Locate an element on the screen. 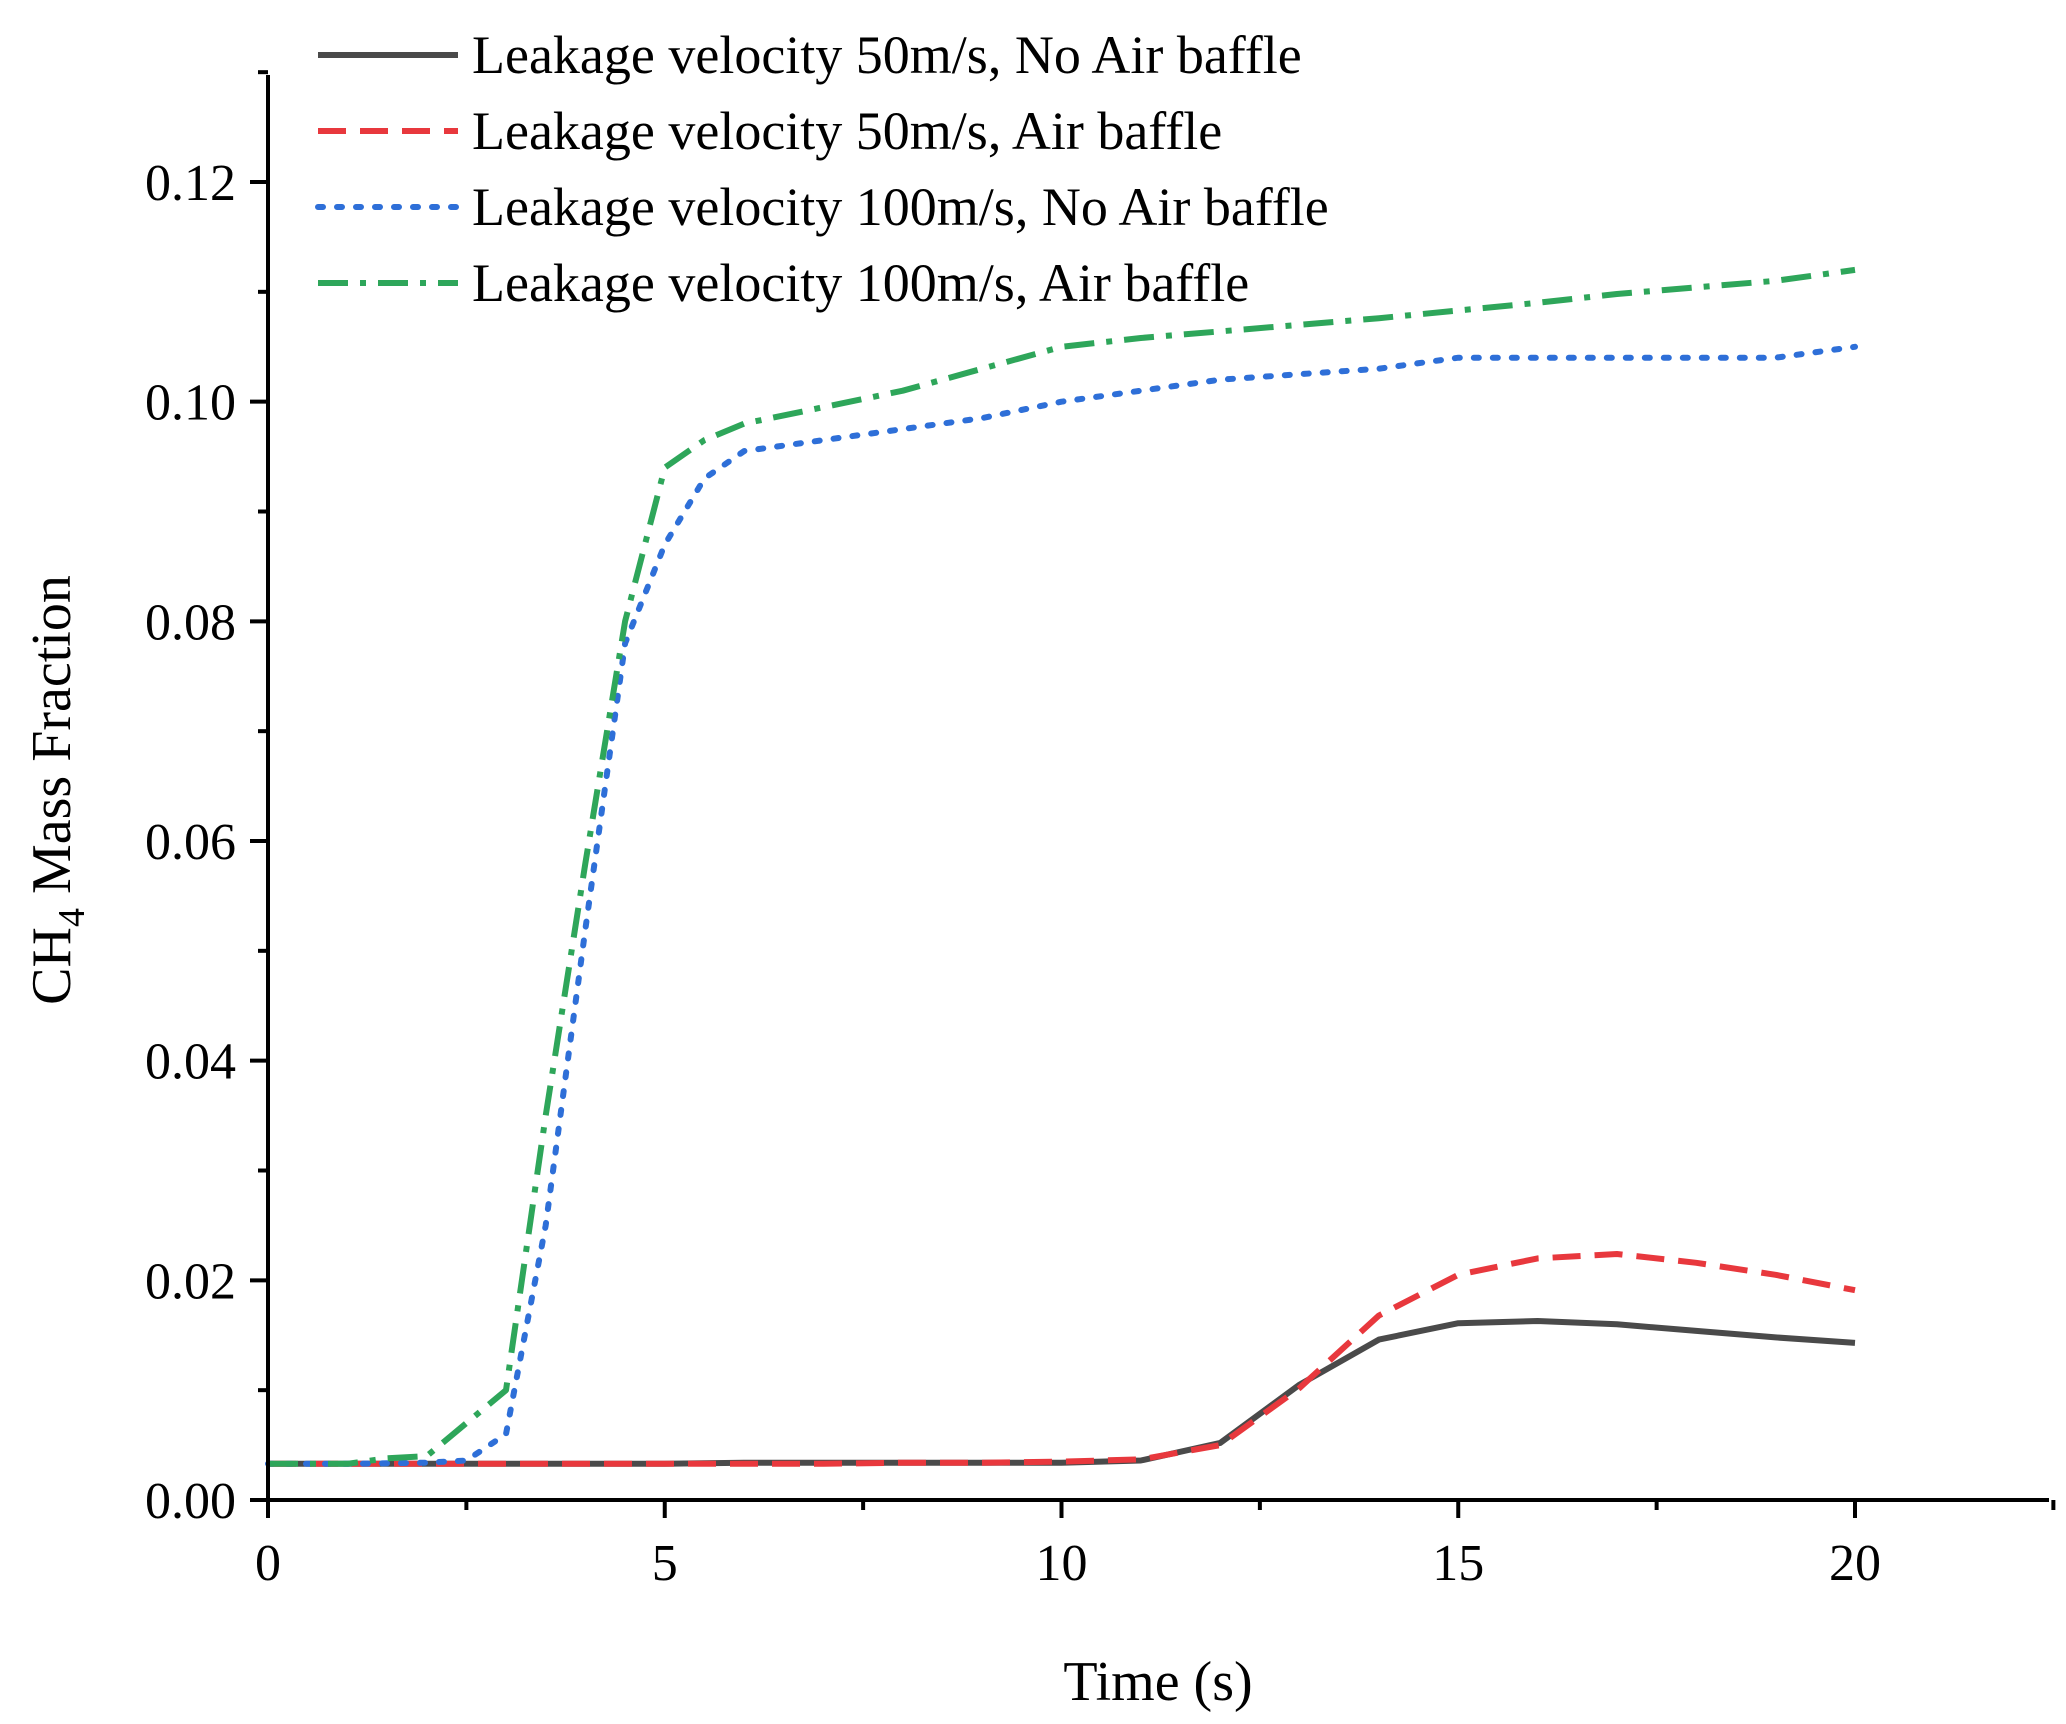 This screenshot has width=2066, height=1724. y-tick-label: 0.04 is located at coordinates (190, 1062).